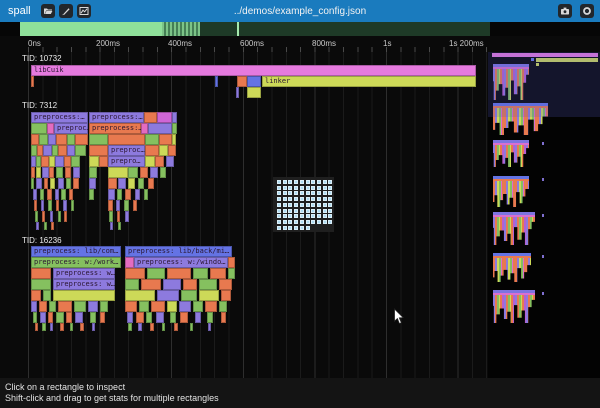 This screenshot has width=600, height=408. Describe the element at coordinates (587, 11) in the screenshot. I see `settings-button` at that location.